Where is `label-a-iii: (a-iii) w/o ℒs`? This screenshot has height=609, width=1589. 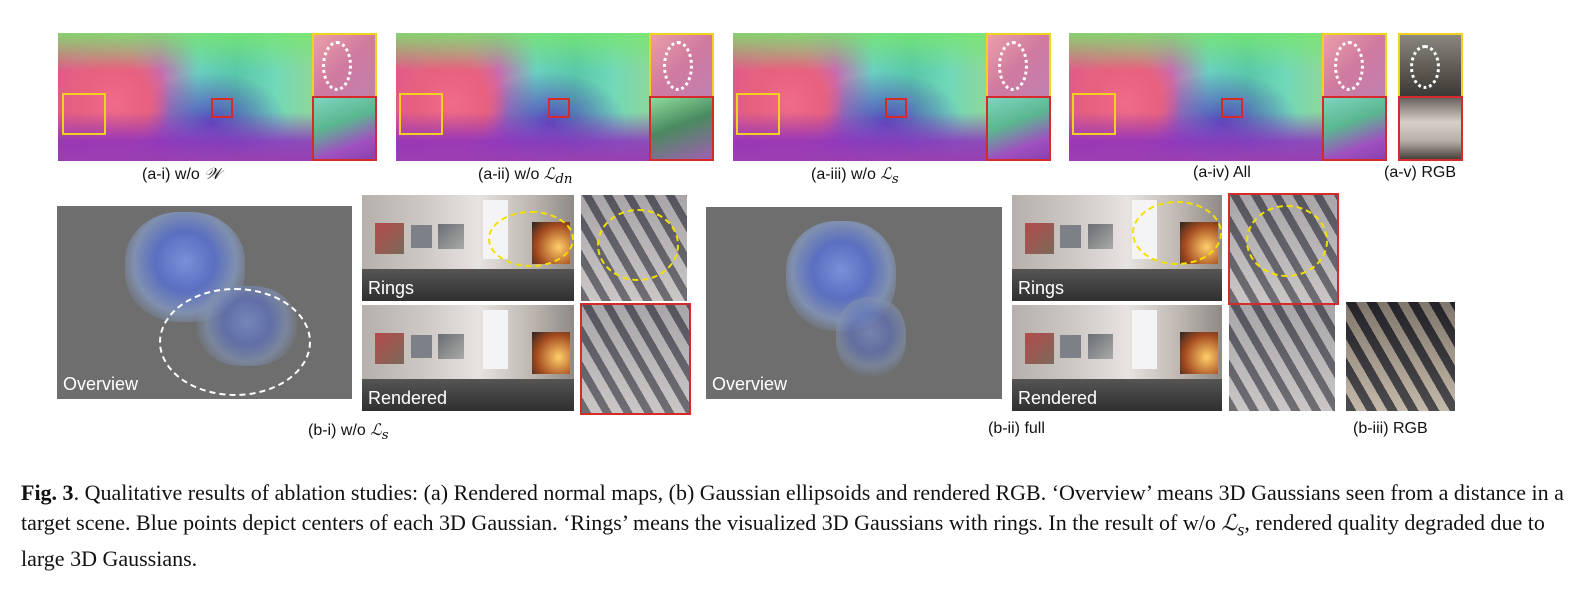 label-a-iii: (a-iii) w/o ℒs is located at coordinates (855, 176).